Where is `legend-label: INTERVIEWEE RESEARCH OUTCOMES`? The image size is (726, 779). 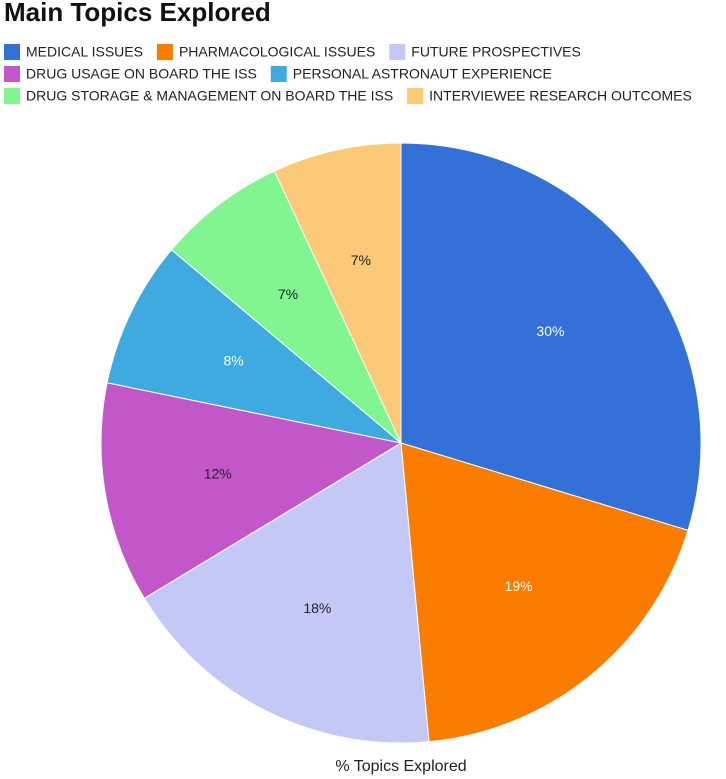
legend-label: INTERVIEWEE RESEARCH OUTCOMES is located at coordinates (560, 96).